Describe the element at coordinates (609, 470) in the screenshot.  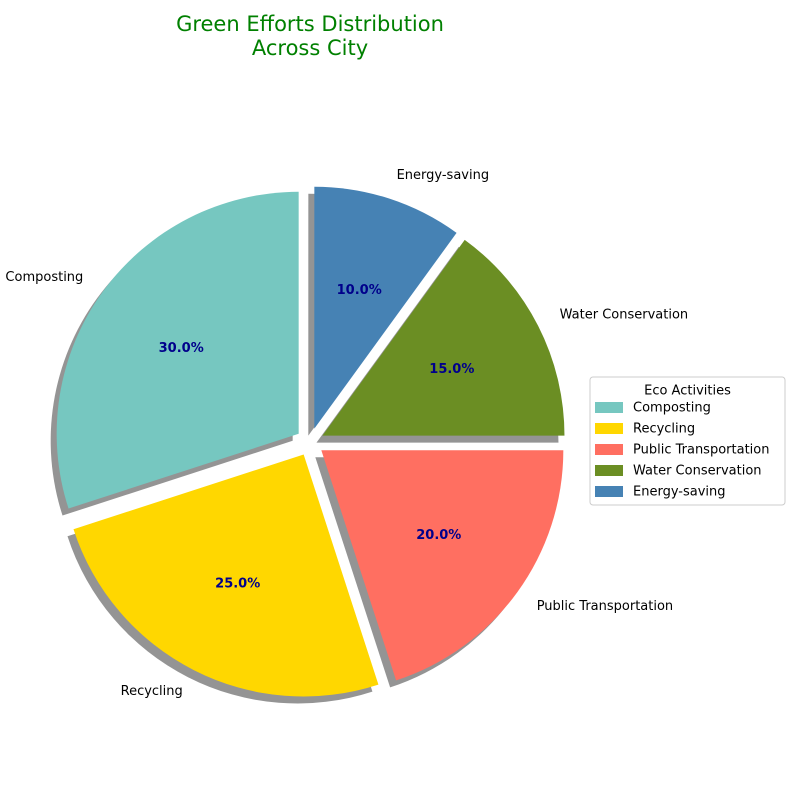
I see `legend-swatch-water-conservation` at that location.